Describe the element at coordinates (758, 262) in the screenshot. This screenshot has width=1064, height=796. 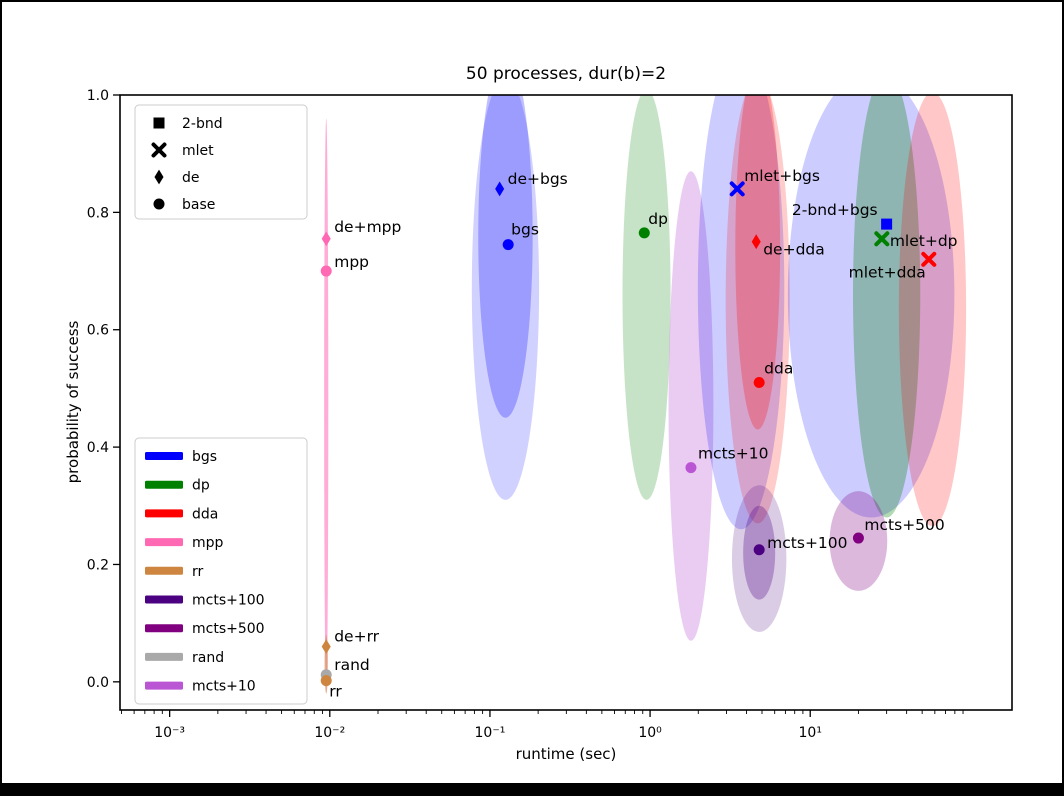
I see `ellipse-dda-inner` at that location.